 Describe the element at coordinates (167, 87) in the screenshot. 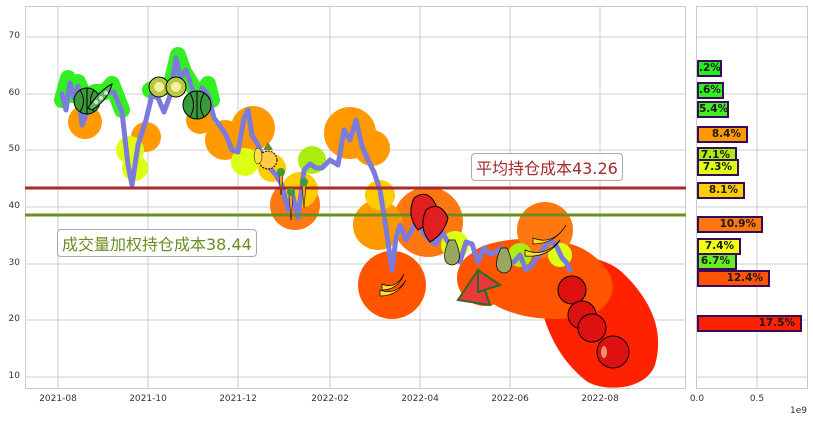

I see `kiwi-icon` at that location.